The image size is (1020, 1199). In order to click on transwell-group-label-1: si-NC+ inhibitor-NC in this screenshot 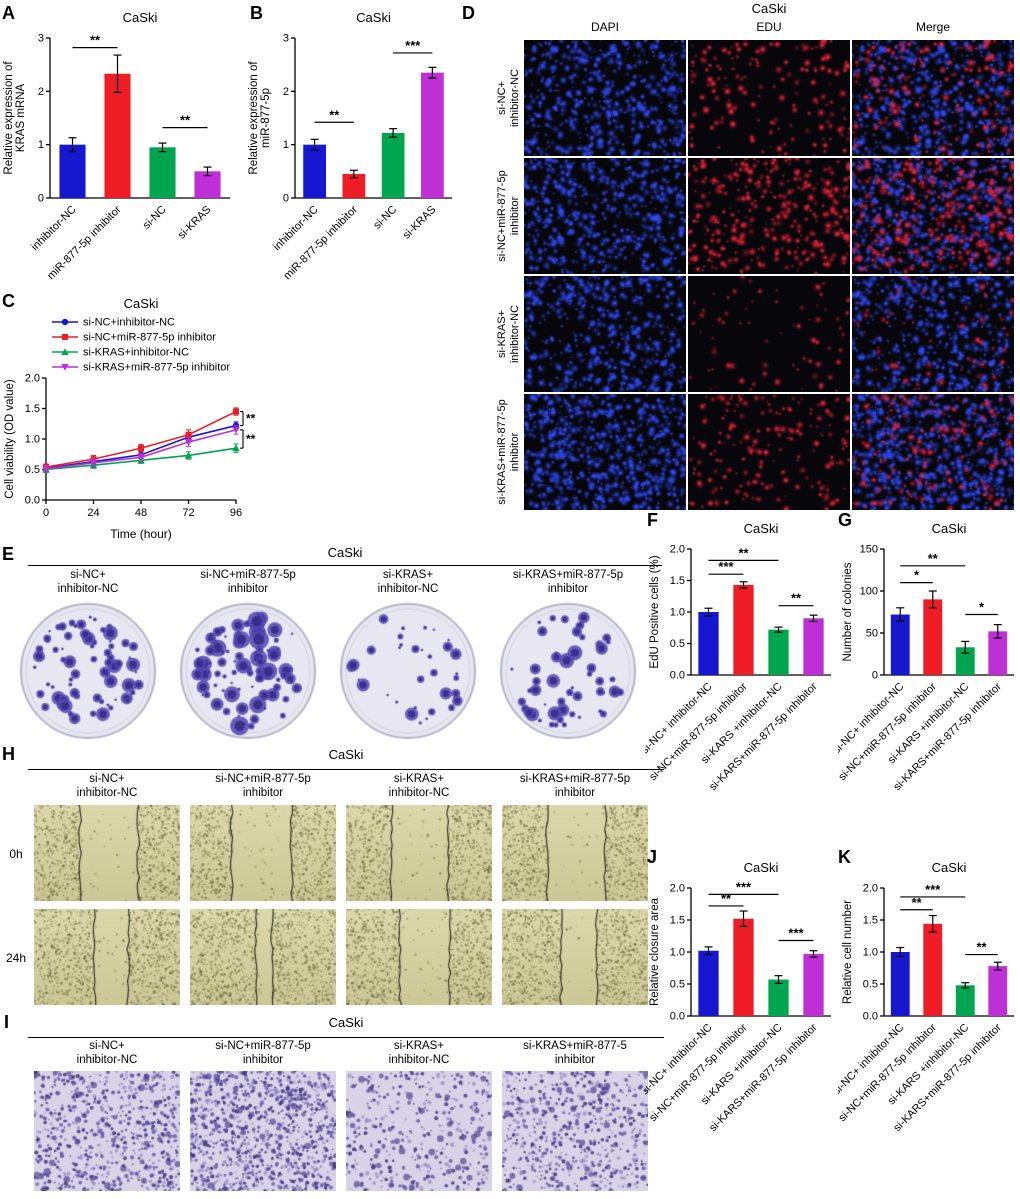, I will do `click(107, 1053)`.